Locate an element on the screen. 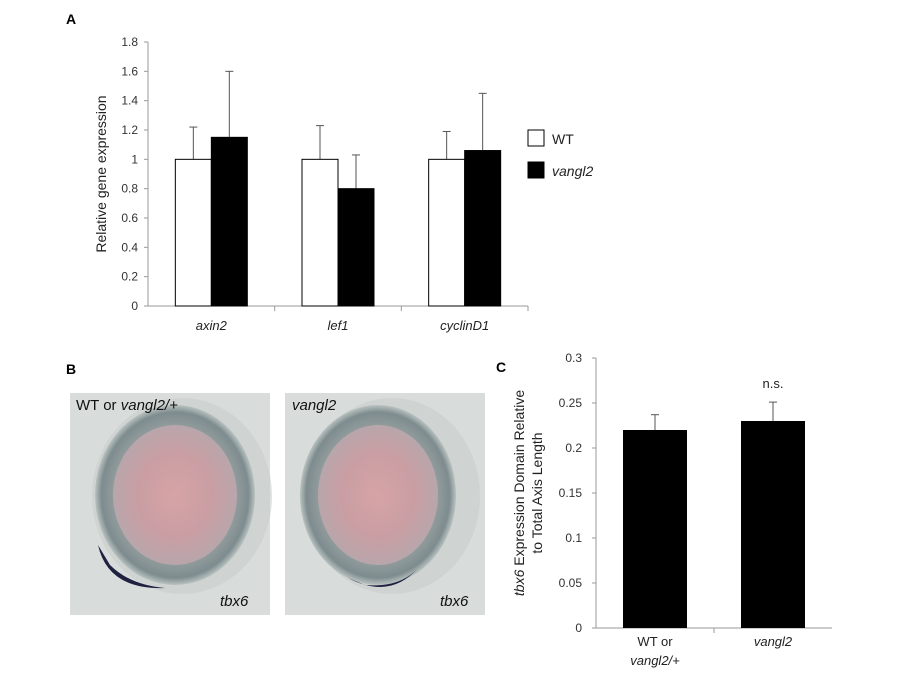  embryo-image-left is located at coordinates (171, 504).